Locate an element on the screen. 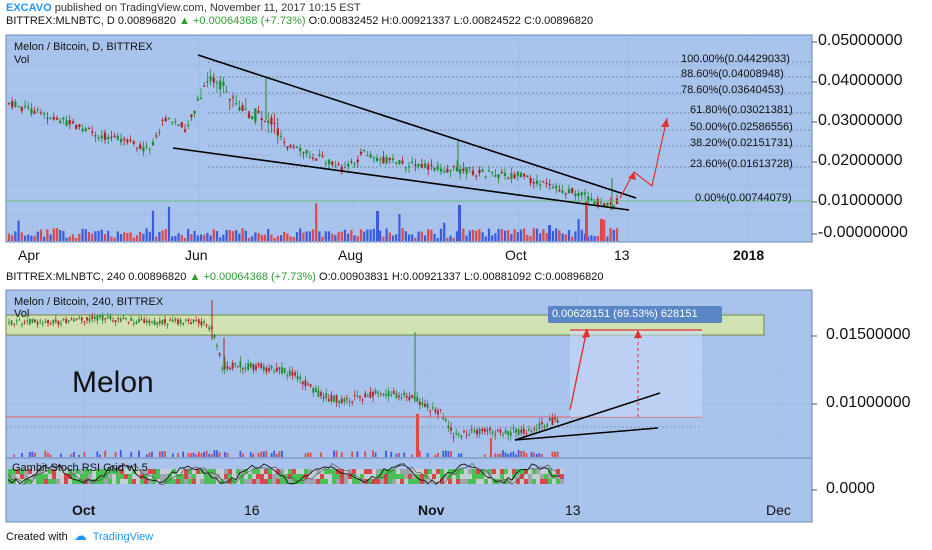 The height and width of the screenshot is (550, 932). upper-trendline is located at coordinates (417, 126).